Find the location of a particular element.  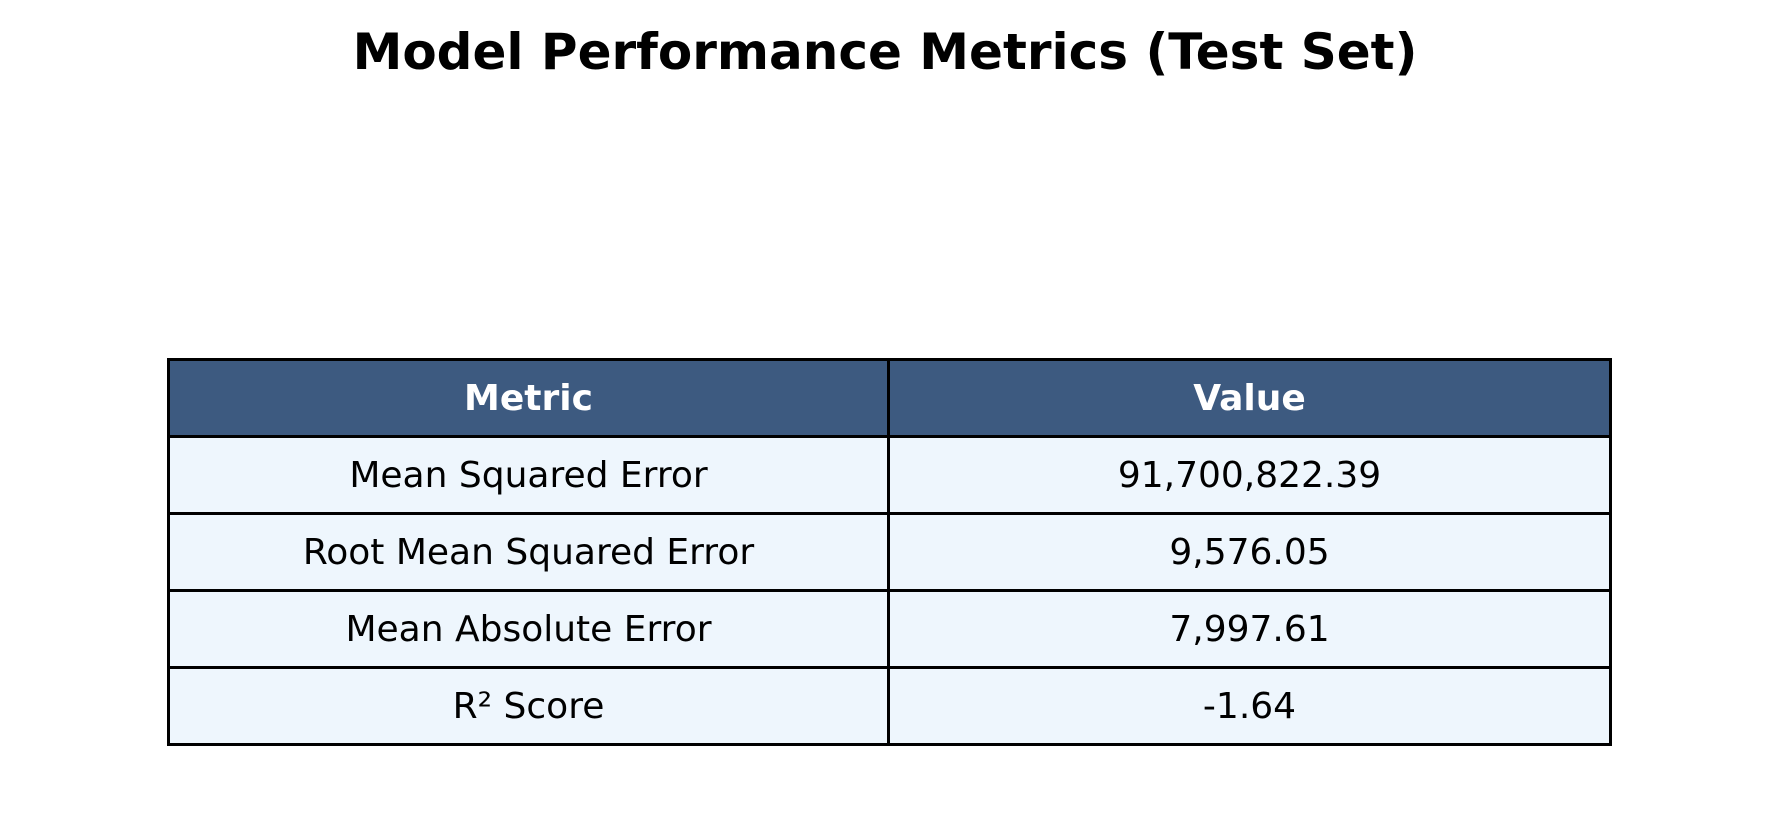

table-row: Root Mean Squared Error 9,576.05 is located at coordinates (889, 552).